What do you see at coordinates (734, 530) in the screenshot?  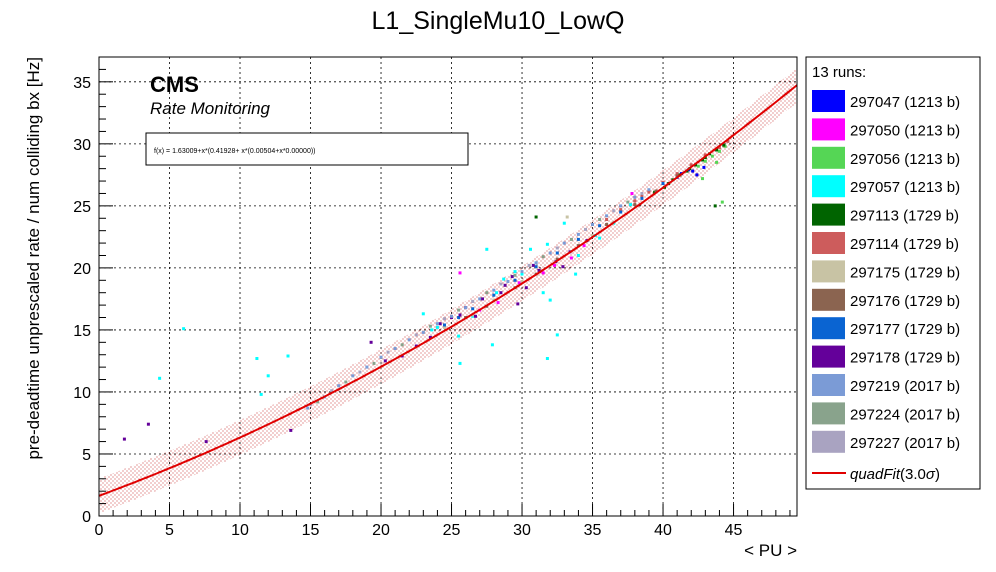 I see `x-tick-label: 45` at bounding box center [734, 530].